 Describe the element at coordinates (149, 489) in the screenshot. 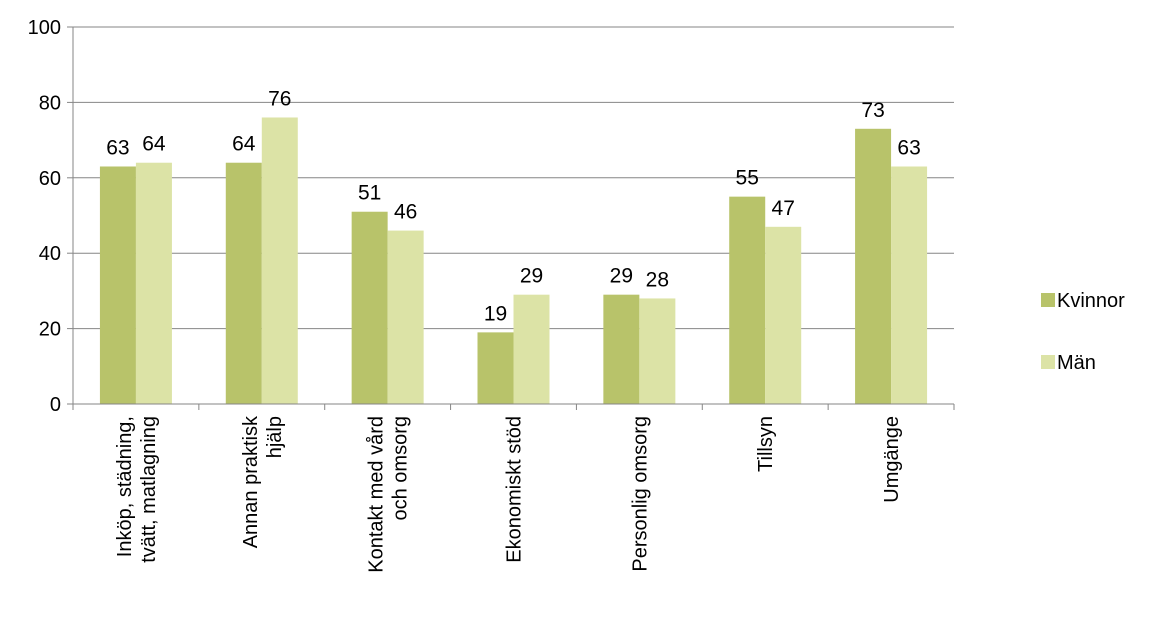

I see `x-category-label-line: tvätt, matlagning` at that location.